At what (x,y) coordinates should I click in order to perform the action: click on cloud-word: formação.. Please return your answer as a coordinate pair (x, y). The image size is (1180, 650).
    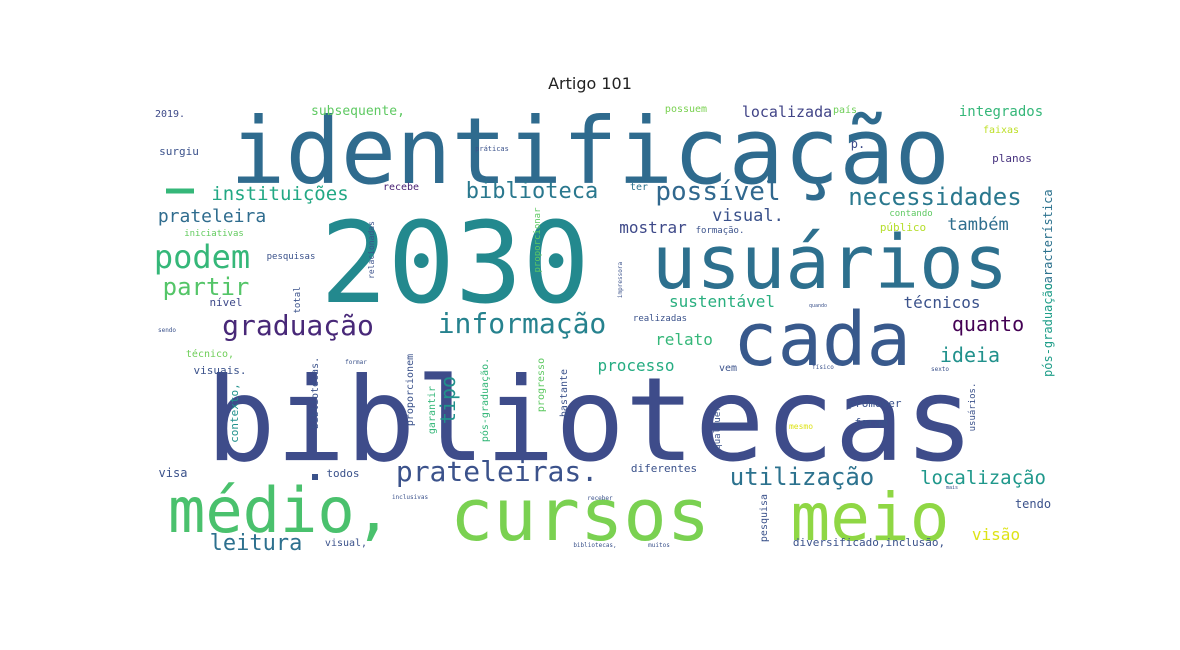
    Looking at the image, I should click on (720, 231).